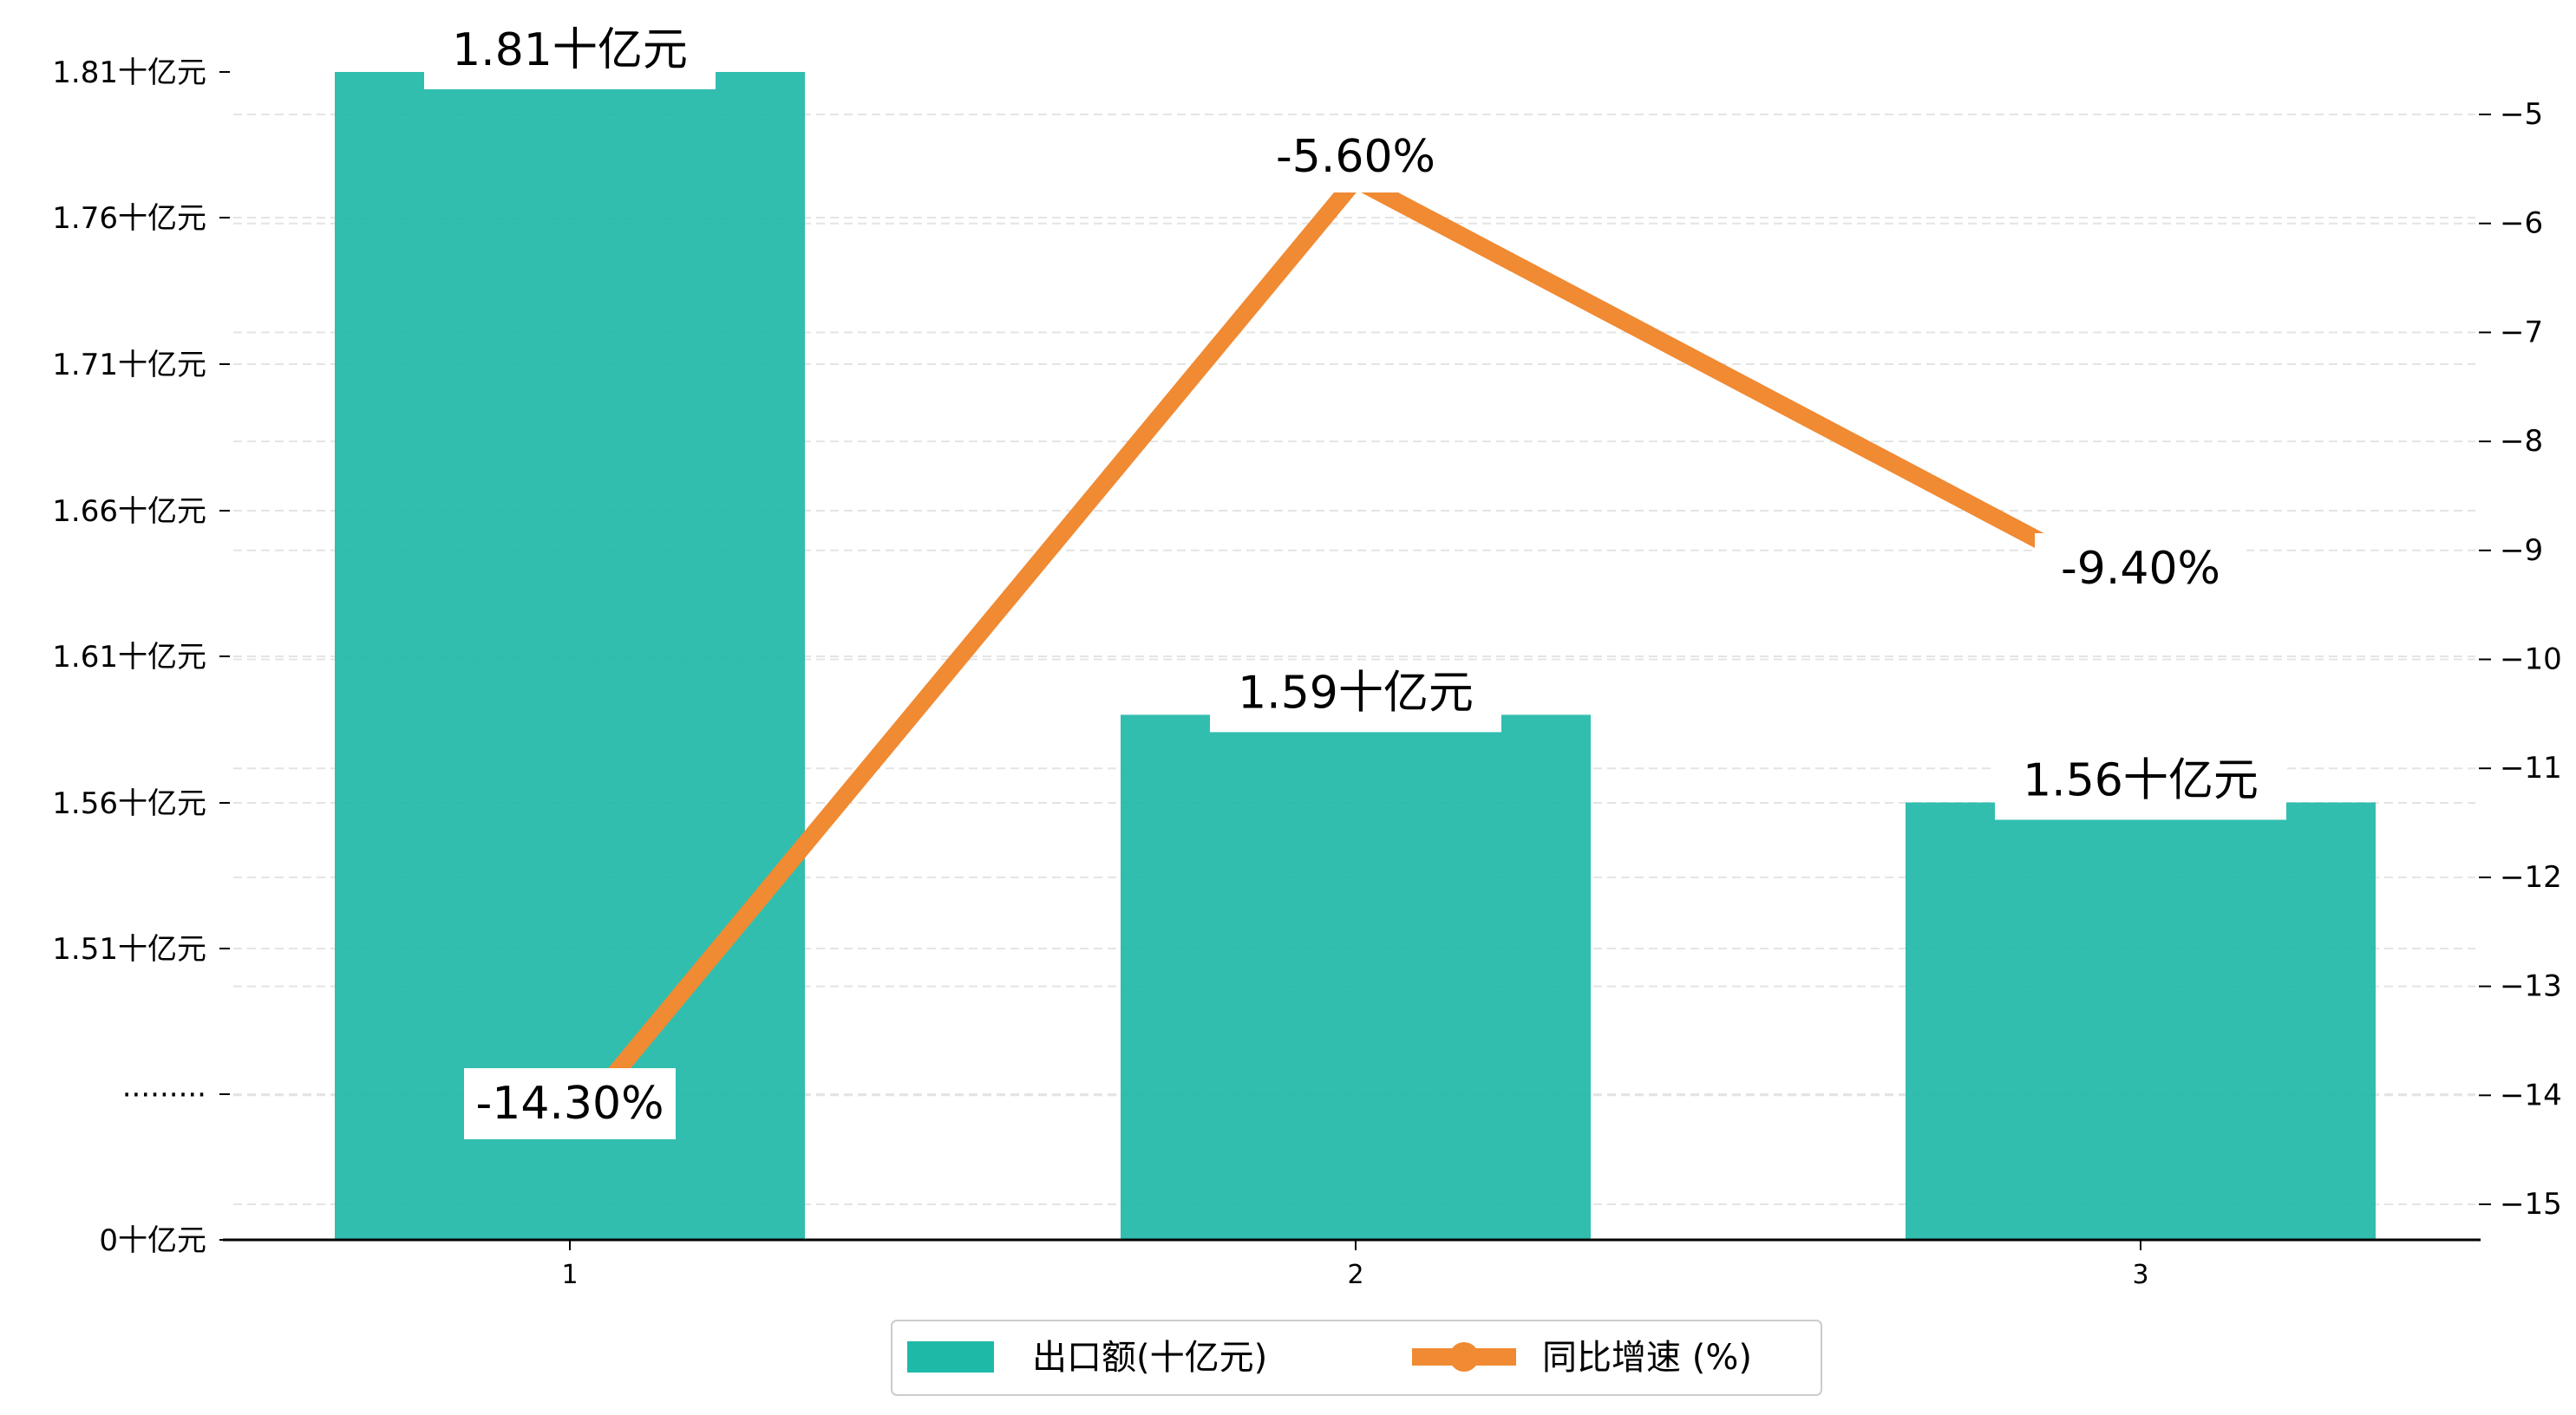 The height and width of the screenshot is (1415, 2576). What do you see at coordinates (2521, 441) in the screenshot?
I see `right-tick-label: −8` at bounding box center [2521, 441].